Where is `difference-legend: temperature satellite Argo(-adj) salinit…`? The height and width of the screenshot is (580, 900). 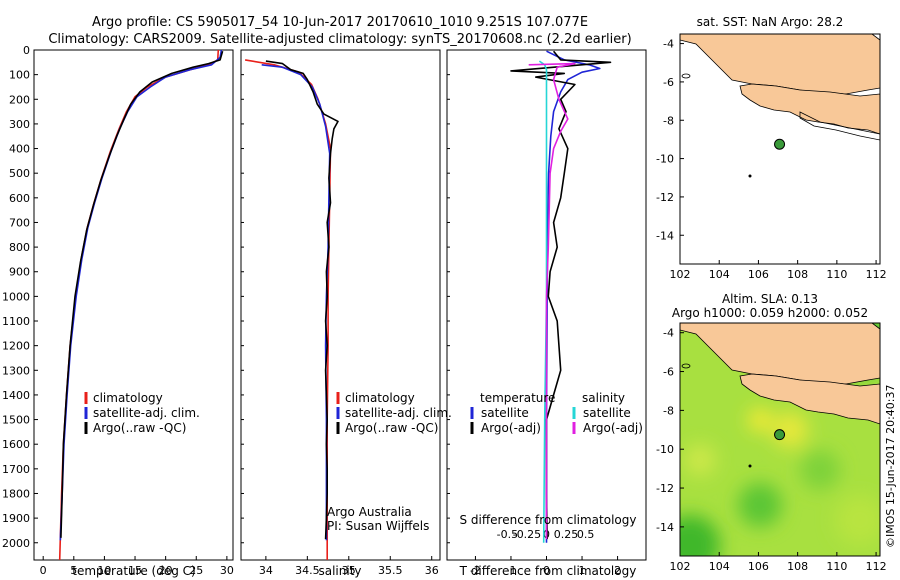 difference-legend: temperature satellite Argo(-adj) salinit… is located at coordinates (556, 413).